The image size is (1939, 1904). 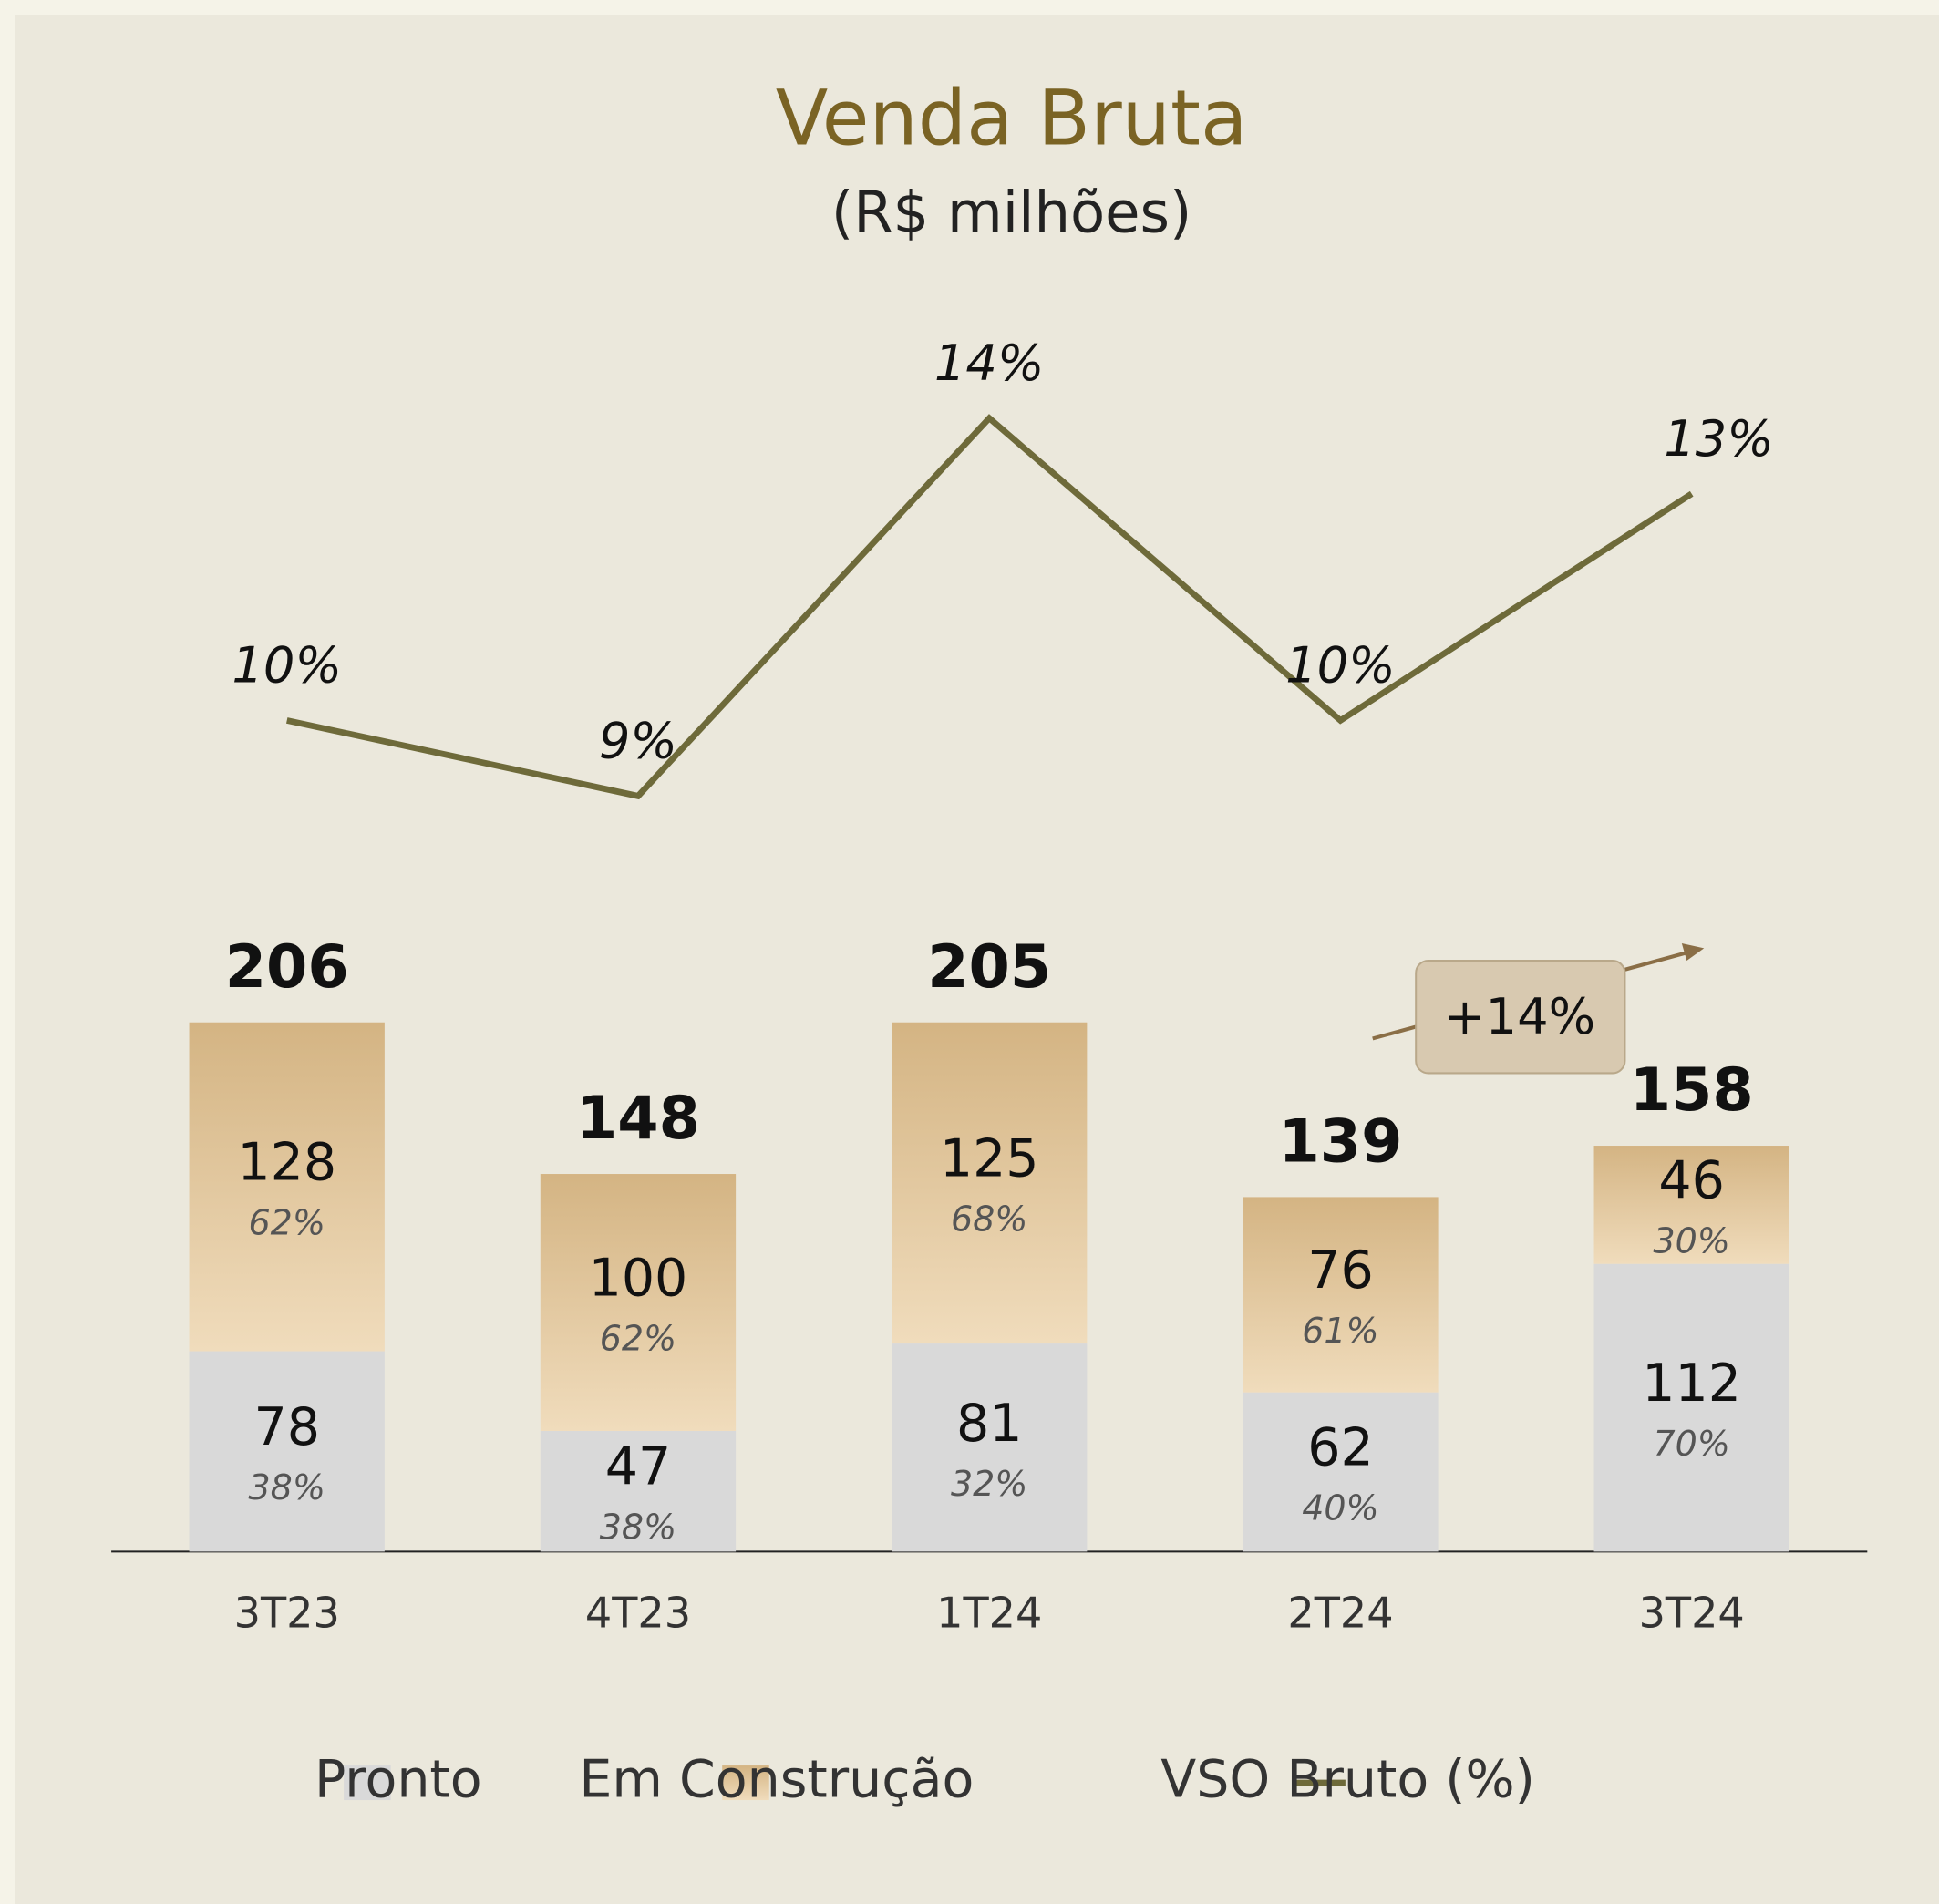 What do you see at coordinates (1012, 119) in the screenshot?
I see `chart-title: Venda Bruta` at bounding box center [1012, 119].